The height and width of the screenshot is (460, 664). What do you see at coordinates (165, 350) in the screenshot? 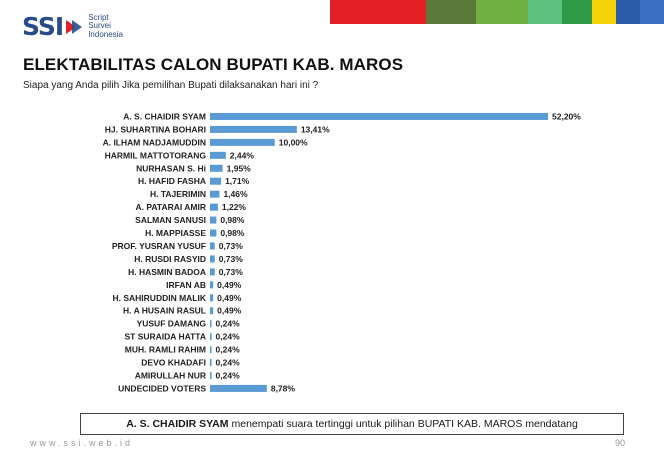
I see `category-label: MUH. RAMLI RAHIM` at bounding box center [165, 350].